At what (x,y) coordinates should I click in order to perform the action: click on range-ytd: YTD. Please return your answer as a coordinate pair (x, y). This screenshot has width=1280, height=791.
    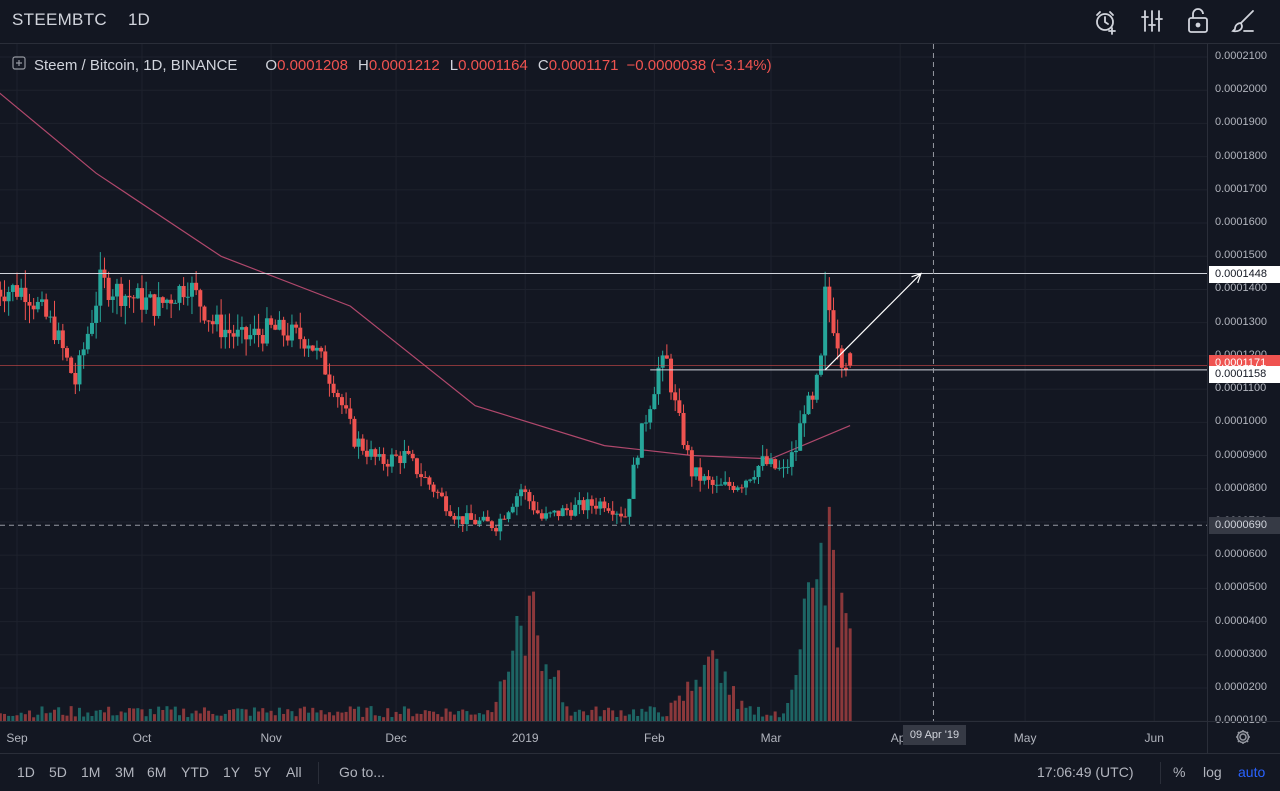
    Looking at the image, I should click on (195, 772).